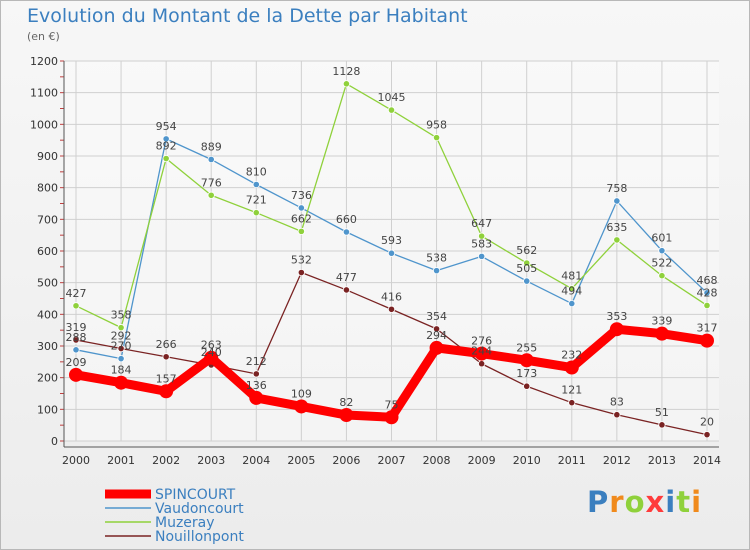 The width and height of the screenshot is (750, 550). I want to click on x-tick-label: 2000, so click(76, 460).